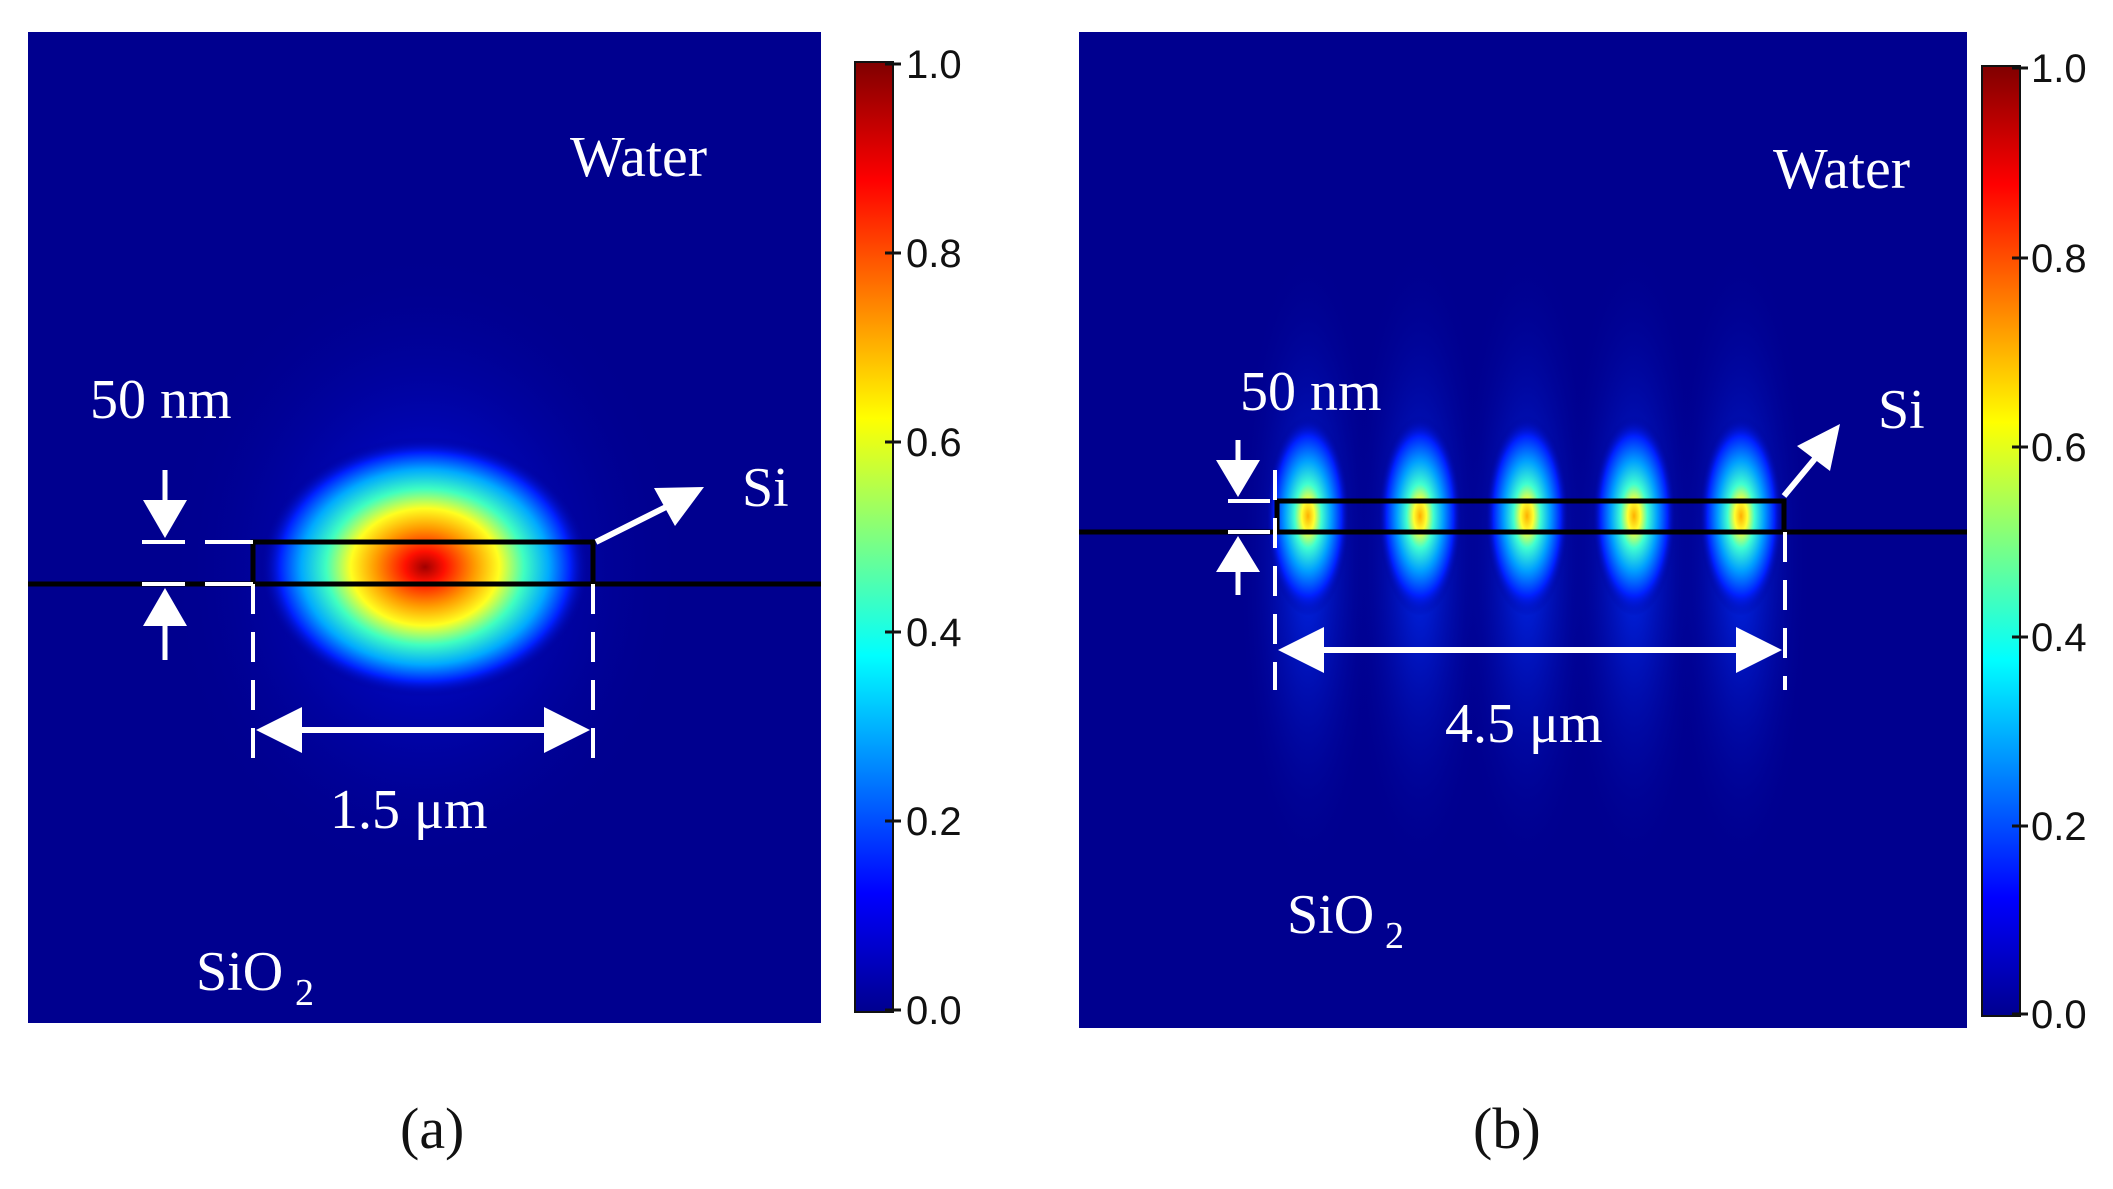 This screenshot has width=2113, height=1189. I want to click on panel-b-field-lobes, so click(1524, 516).